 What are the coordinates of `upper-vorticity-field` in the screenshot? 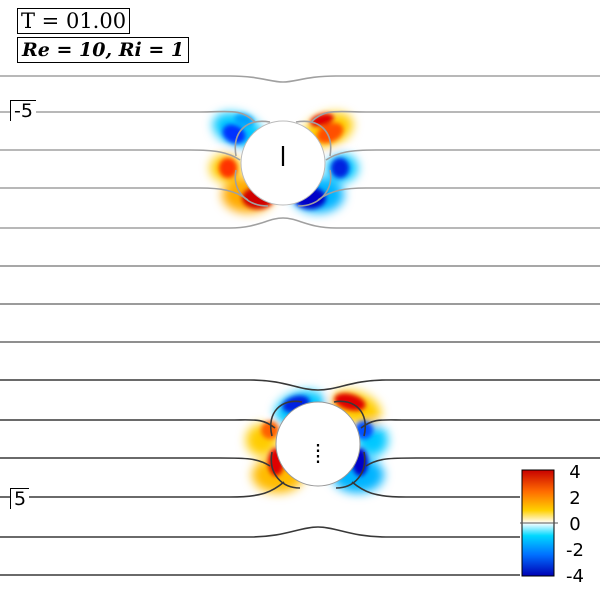 It's located at (284, 162).